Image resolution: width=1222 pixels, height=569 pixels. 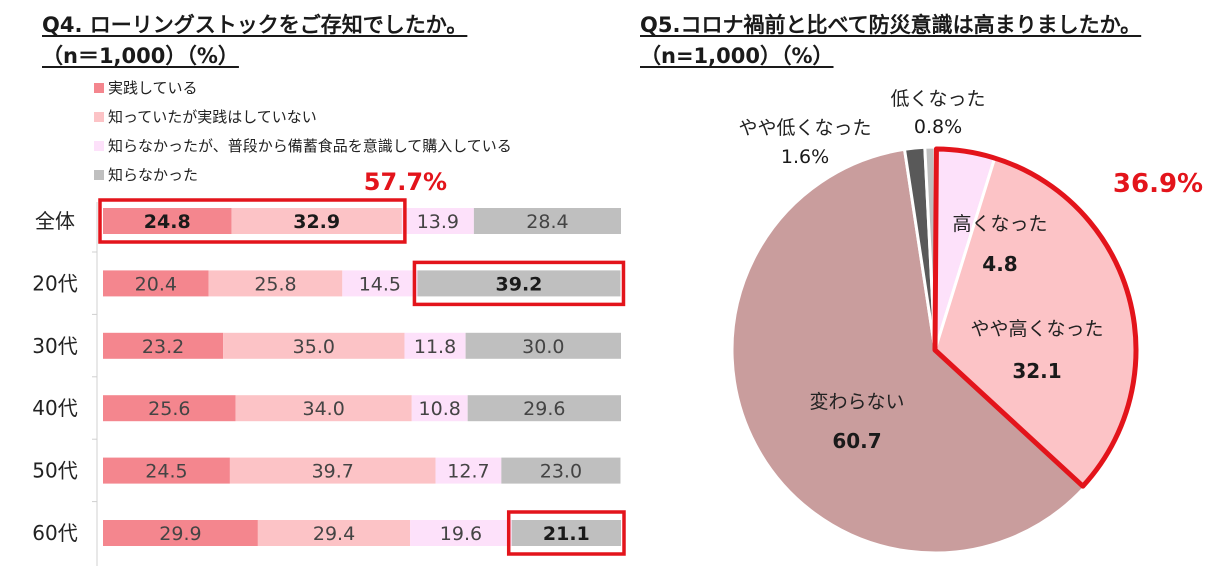 I want to click on data-label: 20.4, so click(x=156, y=284).